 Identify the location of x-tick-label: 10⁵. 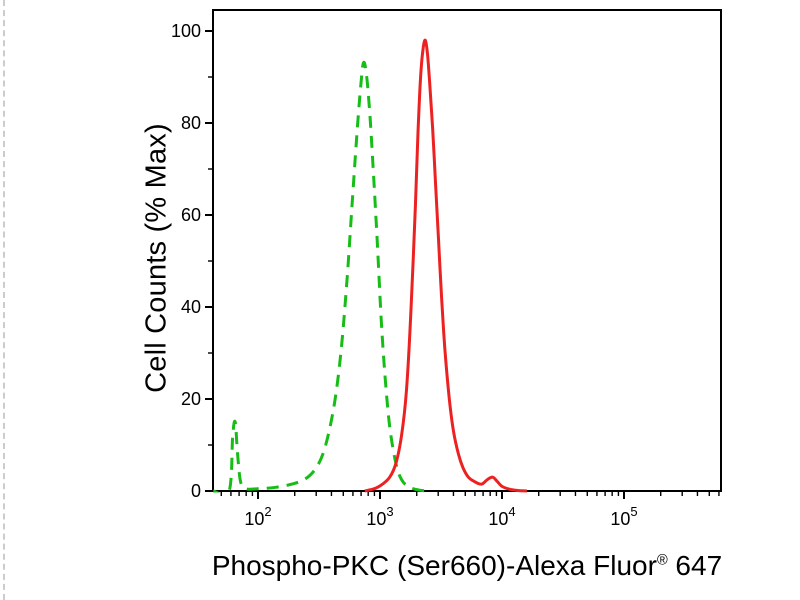
(623, 516).